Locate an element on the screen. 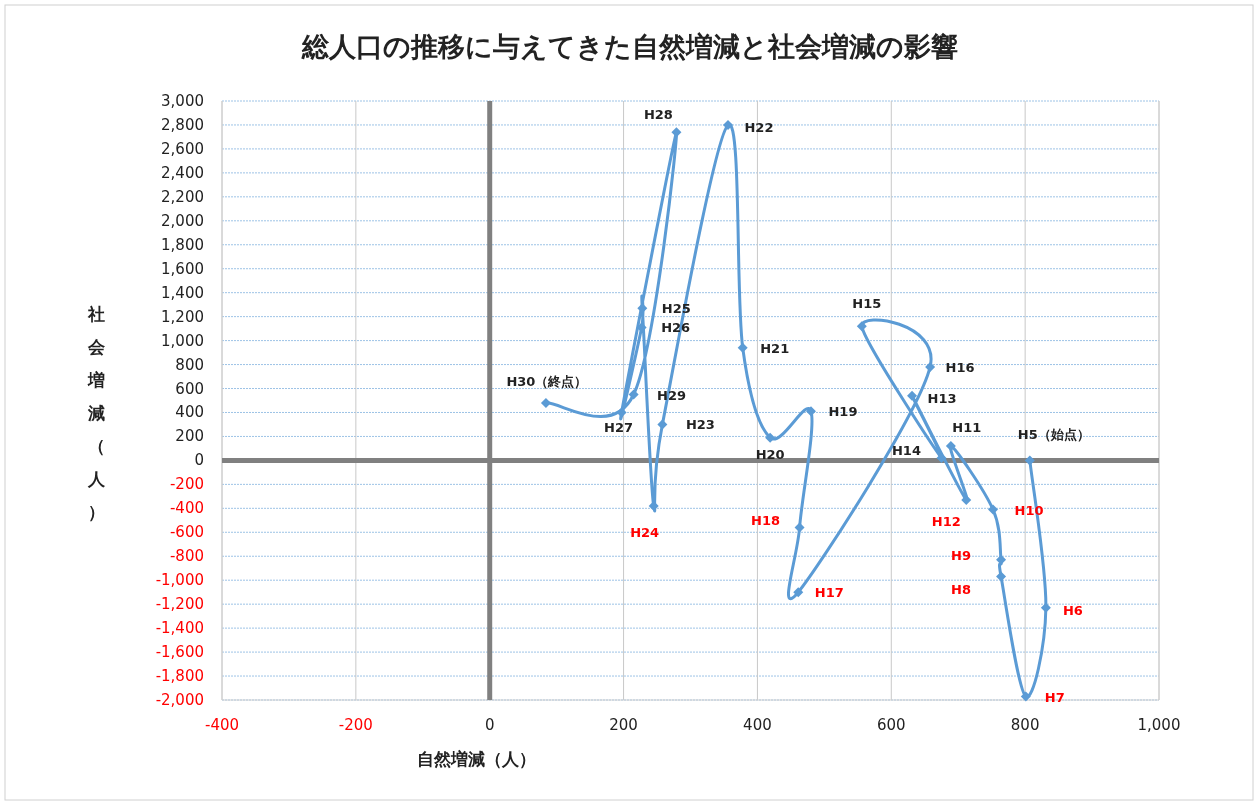  annotation: H6 is located at coordinates (1072, 610).